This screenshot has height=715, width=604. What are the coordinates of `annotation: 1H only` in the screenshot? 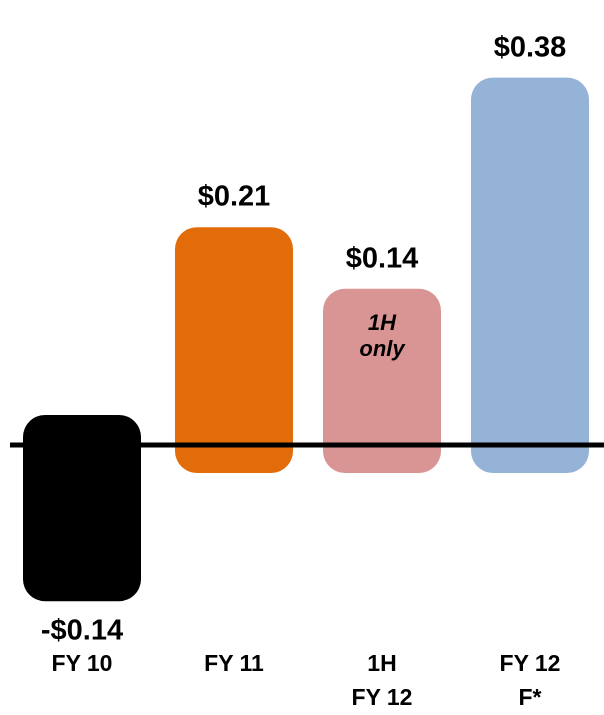 It's located at (382, 335).